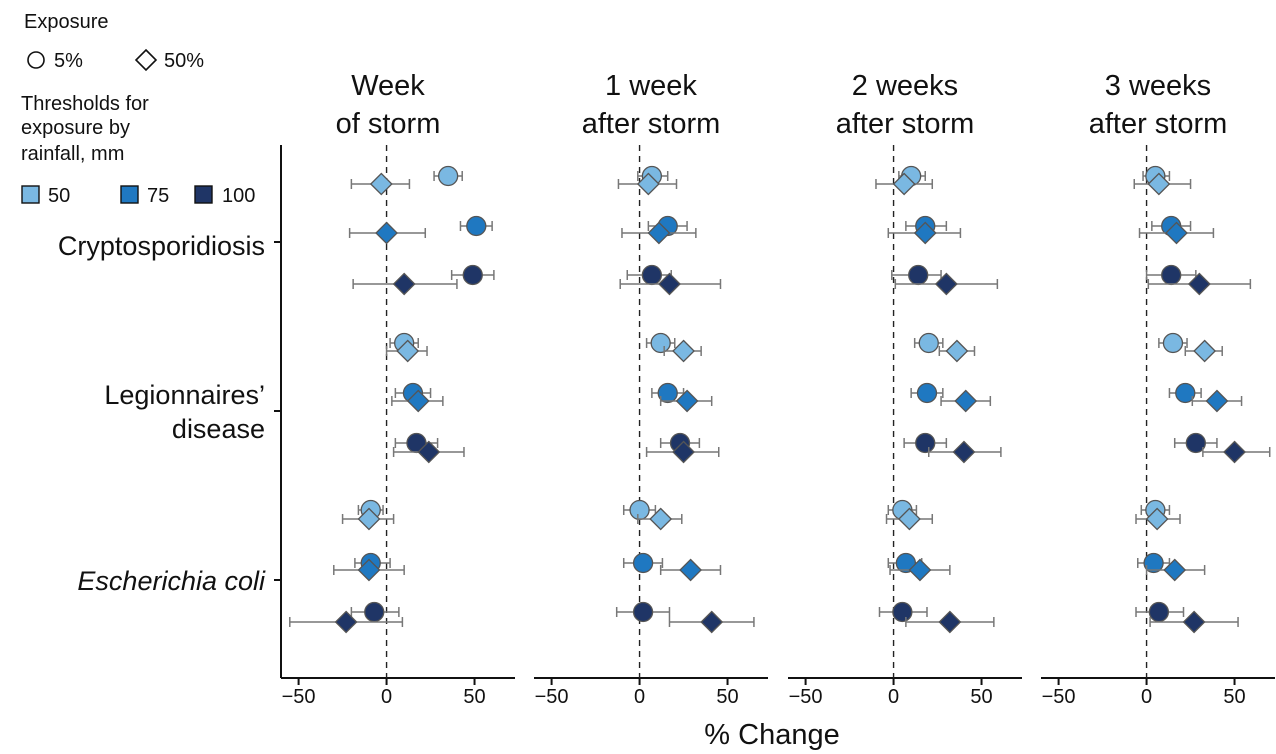 The image size is (1276, 754). I want to click on panel-title-2-line0: 2 weeks, so click(905, 86).